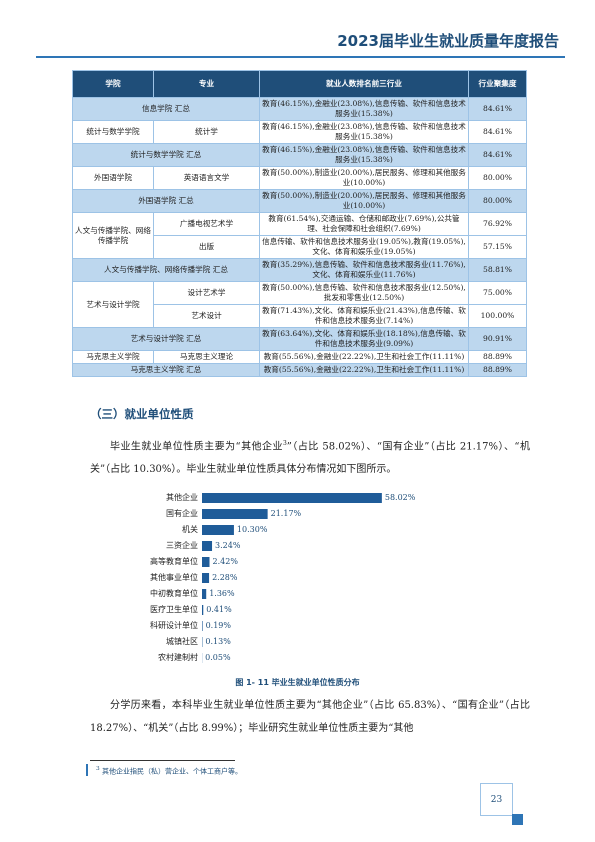 The width and height of the screenshot is (595, 842). Describe the element at coordinates (364, 84) in the screenshot. I see `th: 就业人数排名前三行业` at that location.